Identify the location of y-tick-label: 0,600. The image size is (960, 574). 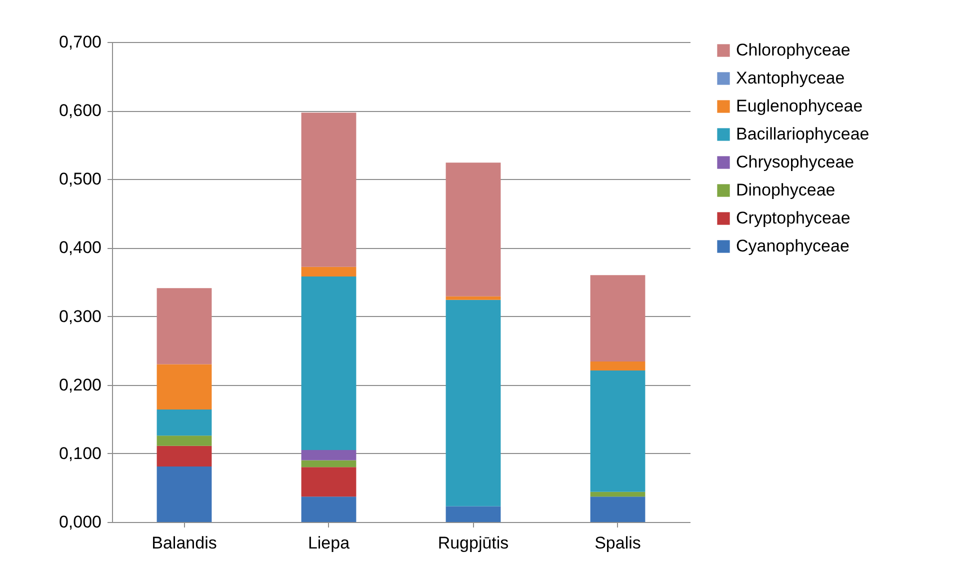
(80, 110).